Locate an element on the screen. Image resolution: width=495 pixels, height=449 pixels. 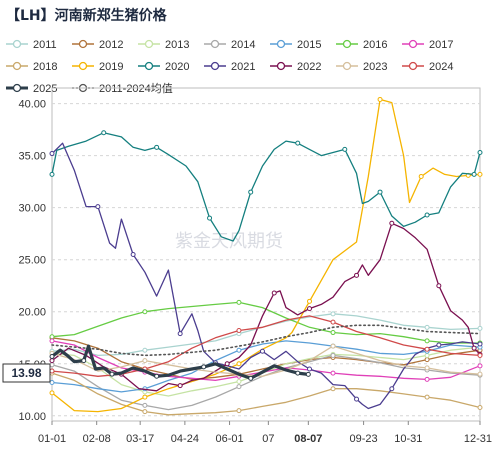
legend-item: 2012 is located at coordinates (97, 45).